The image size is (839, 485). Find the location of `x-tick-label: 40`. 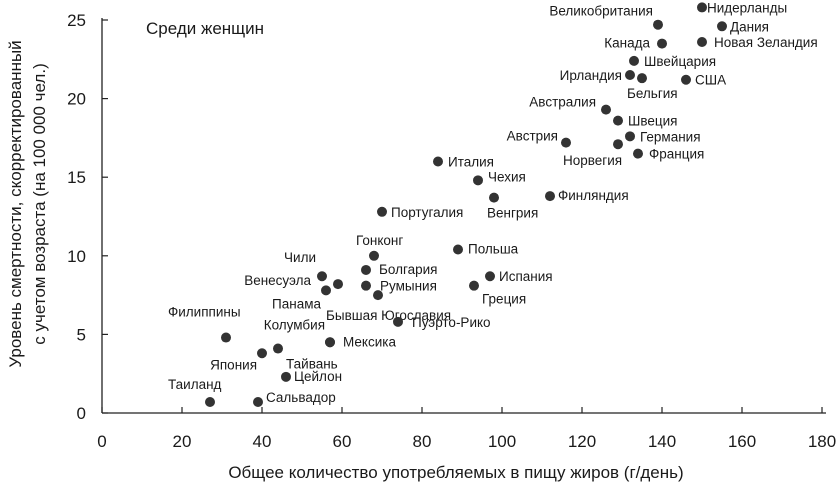

x-tick-label: 40 is located at coordinates (262, 441).